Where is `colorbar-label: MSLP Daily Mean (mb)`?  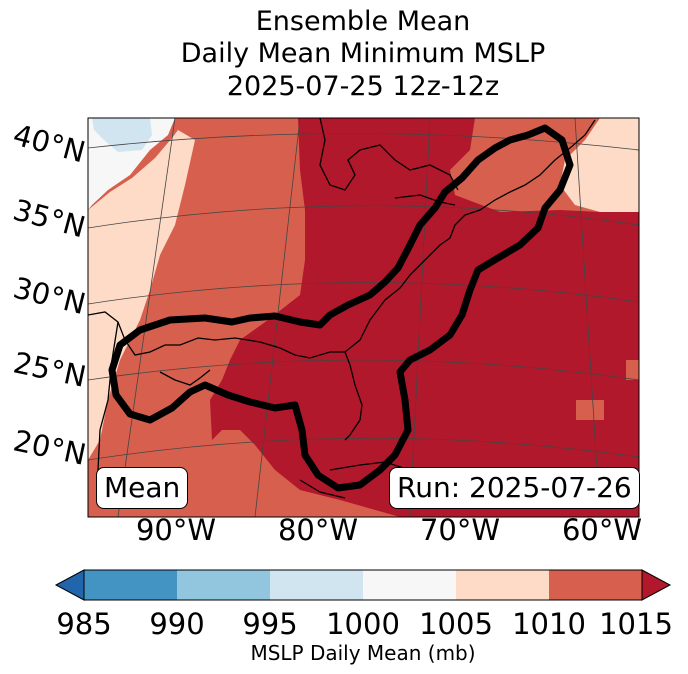 colorbar-label: MSLP Daily Mean (mb) is located at coordinates (363, 653).